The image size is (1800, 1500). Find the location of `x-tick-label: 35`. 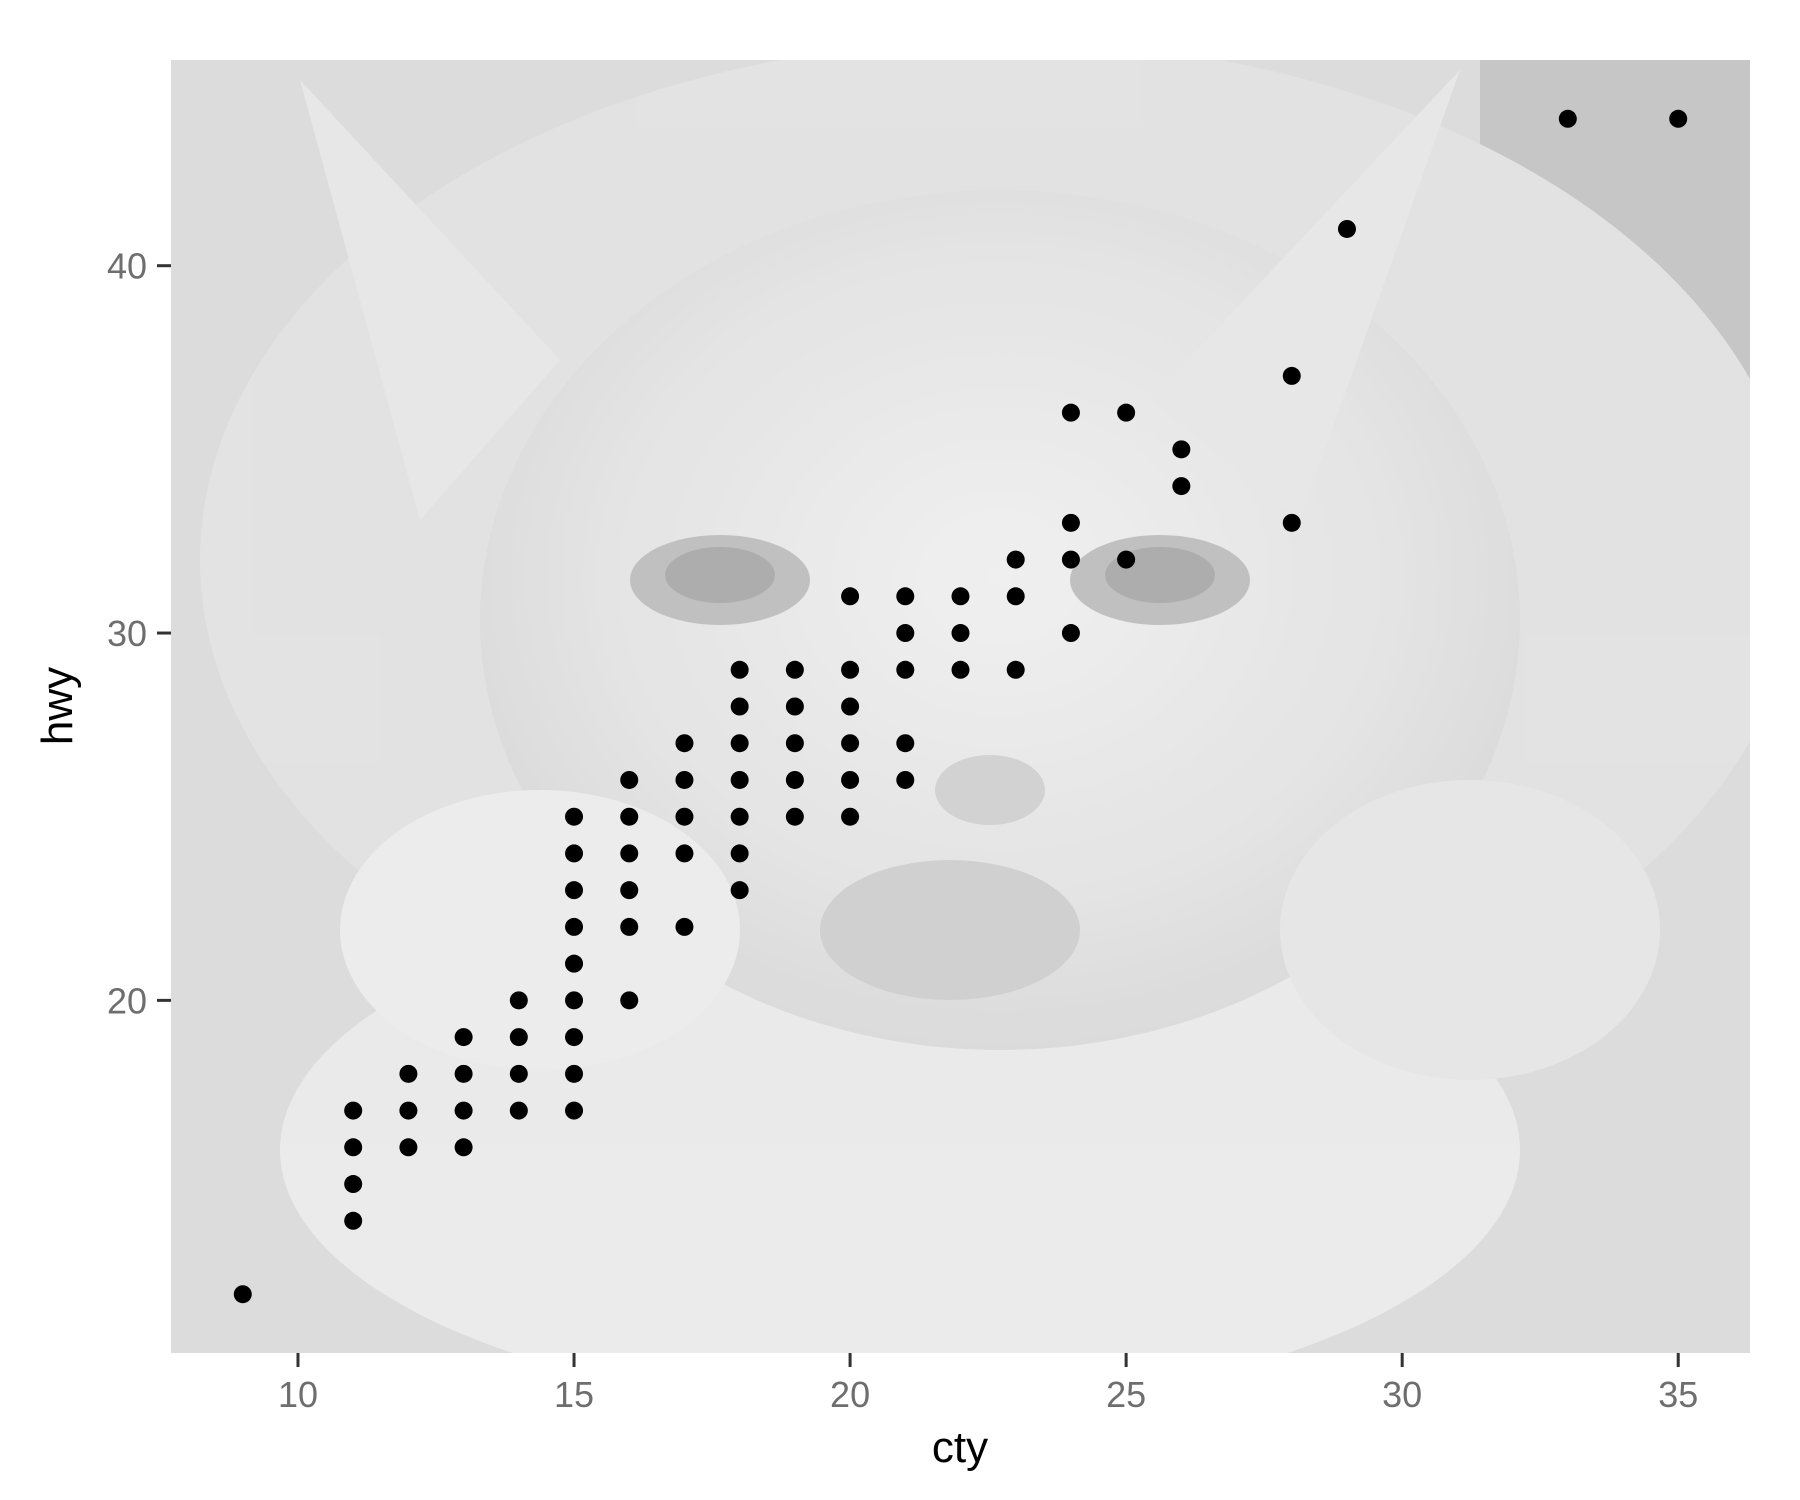

x-tick-label: 35 is located at coordinates (1678, 1394).